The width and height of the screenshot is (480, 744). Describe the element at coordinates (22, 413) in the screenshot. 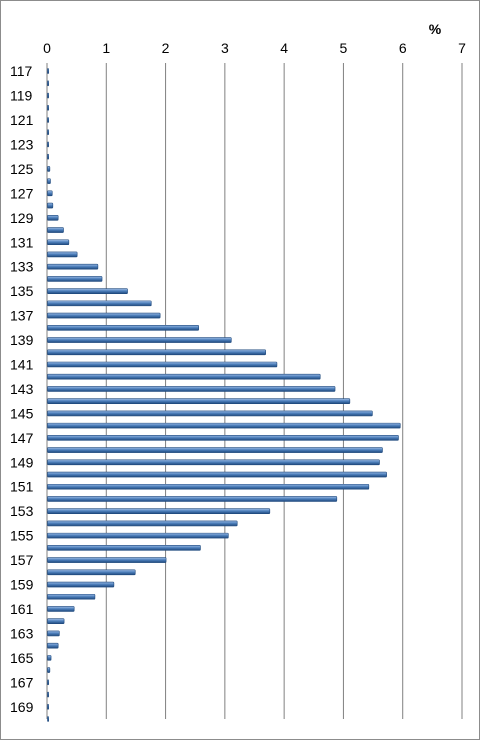

I see `y-tick-label: 145` at that location.